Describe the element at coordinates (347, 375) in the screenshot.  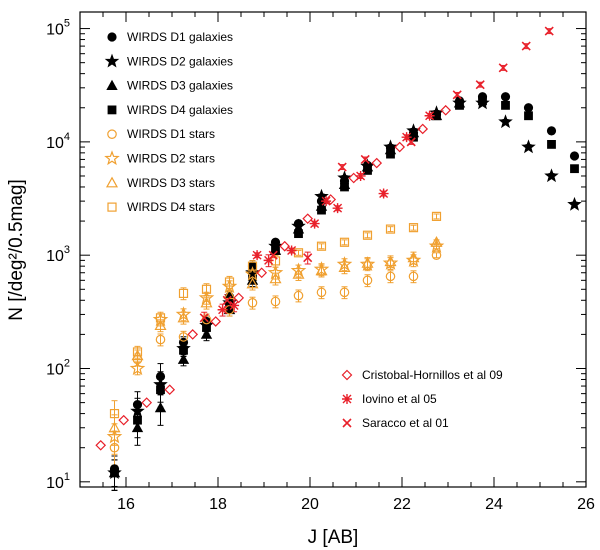
I see `legend-cristobal-hornillos-et-al-09-marker` at that location.